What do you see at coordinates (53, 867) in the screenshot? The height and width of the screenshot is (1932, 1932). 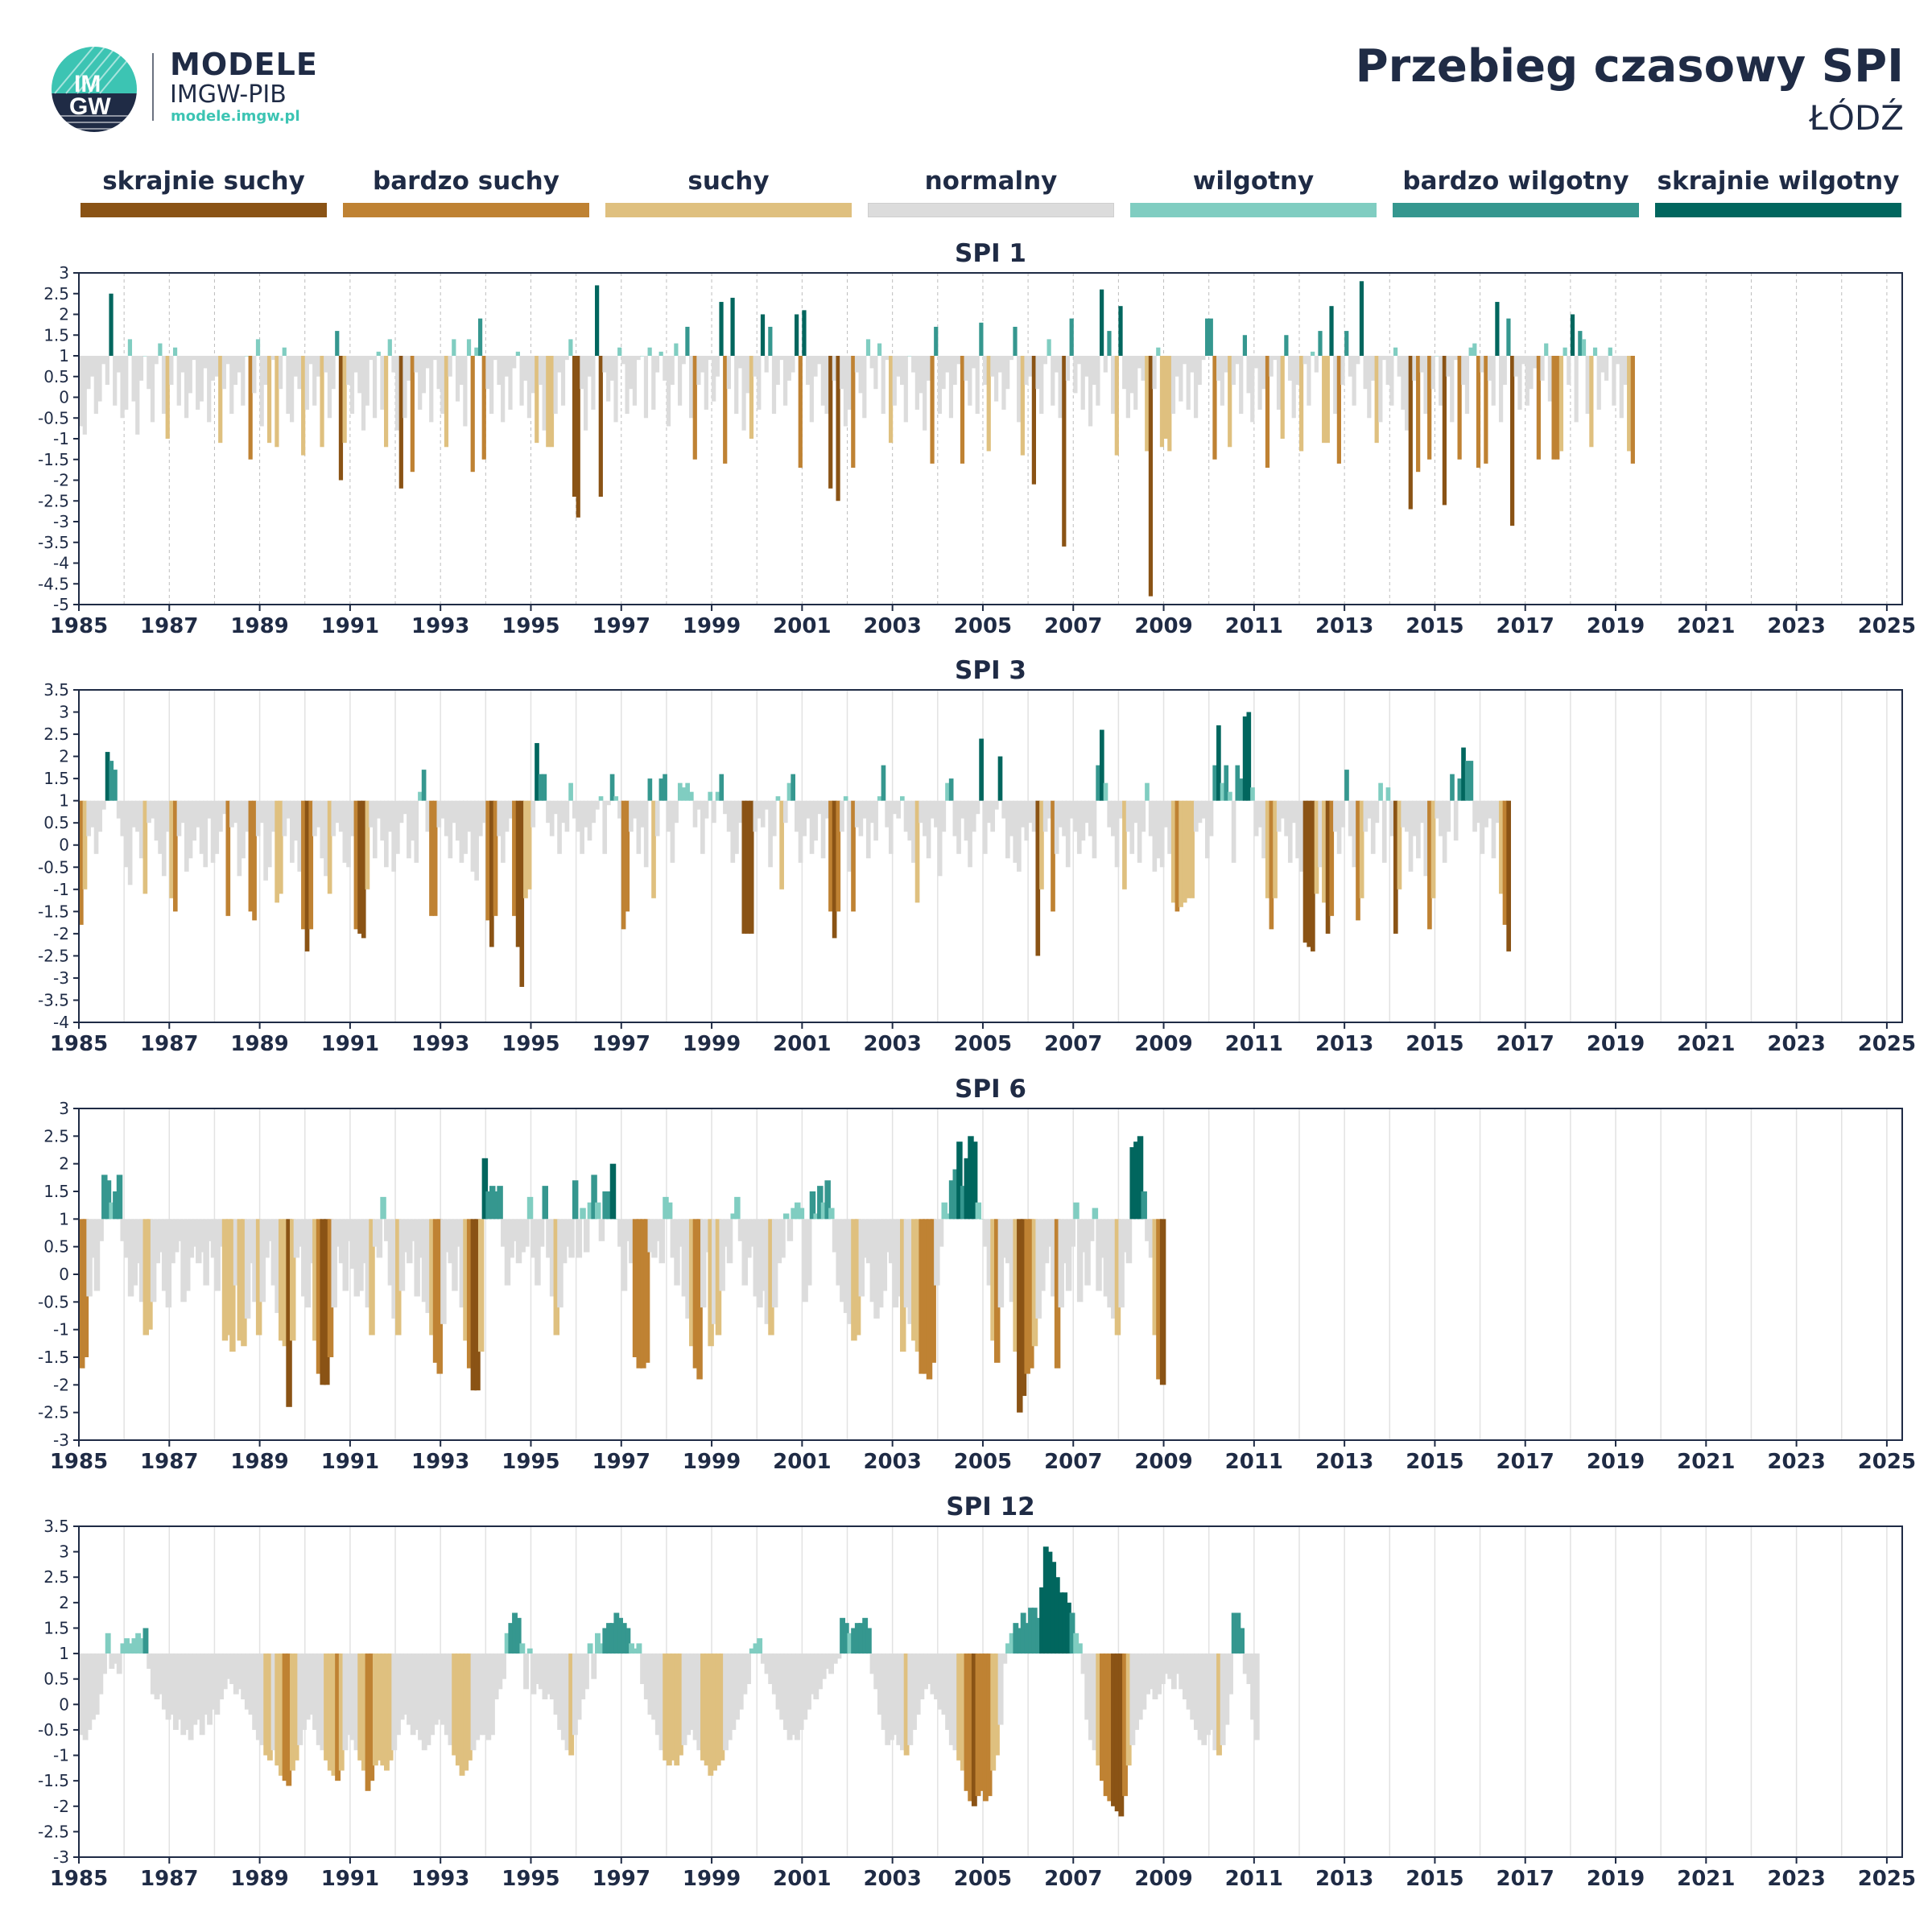 I see `y-tick-label: -0.5` at bounding box center [53, 867].